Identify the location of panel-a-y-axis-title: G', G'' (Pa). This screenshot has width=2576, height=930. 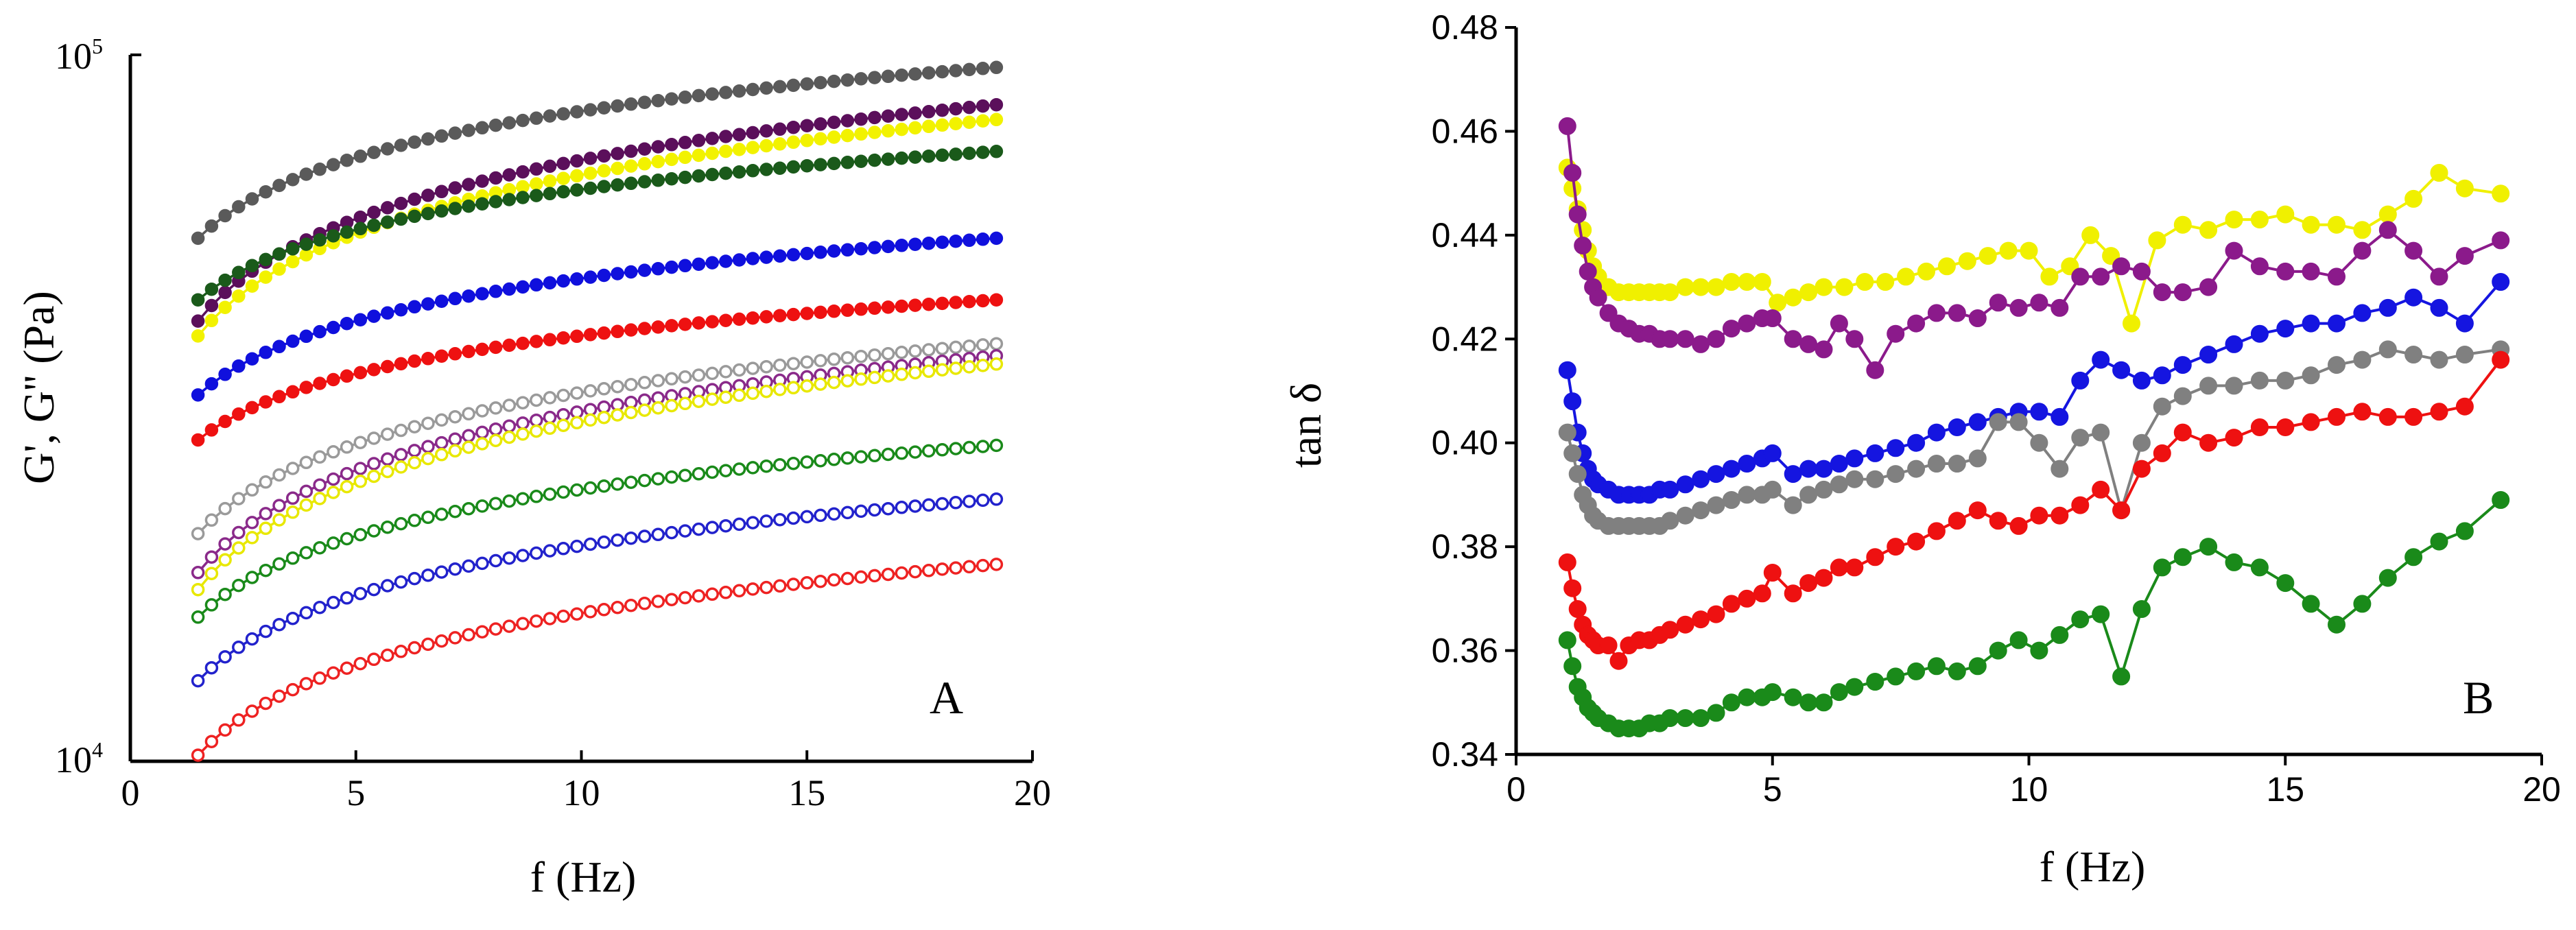
(38, 387).